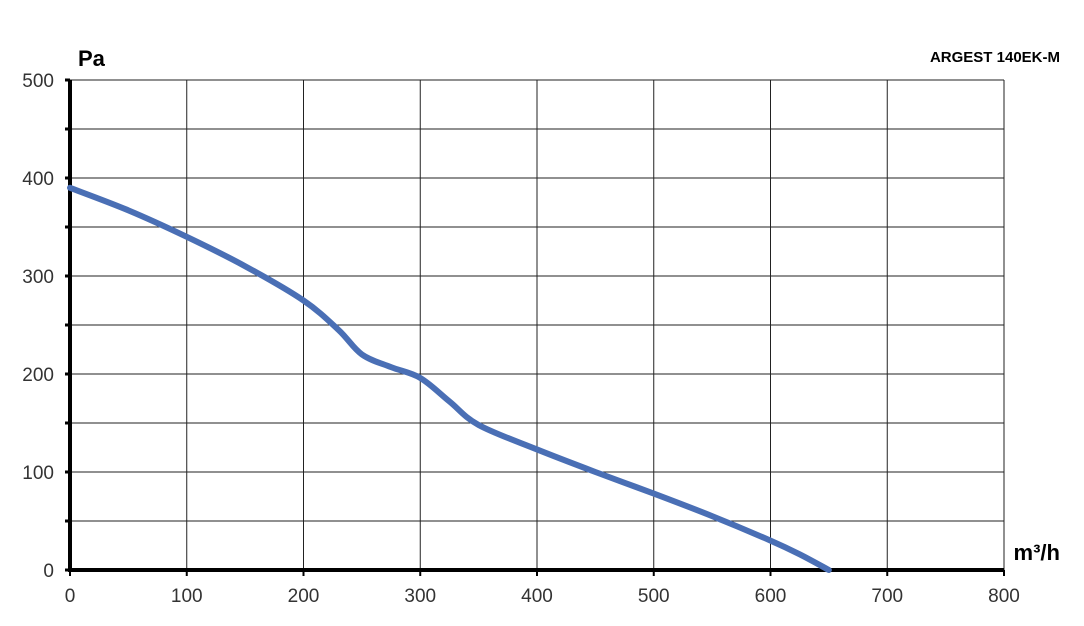 Image resolution: width=1084 pixels, height=626 pixels. I want to click on x-tick-label: 500, so click(654, 596).